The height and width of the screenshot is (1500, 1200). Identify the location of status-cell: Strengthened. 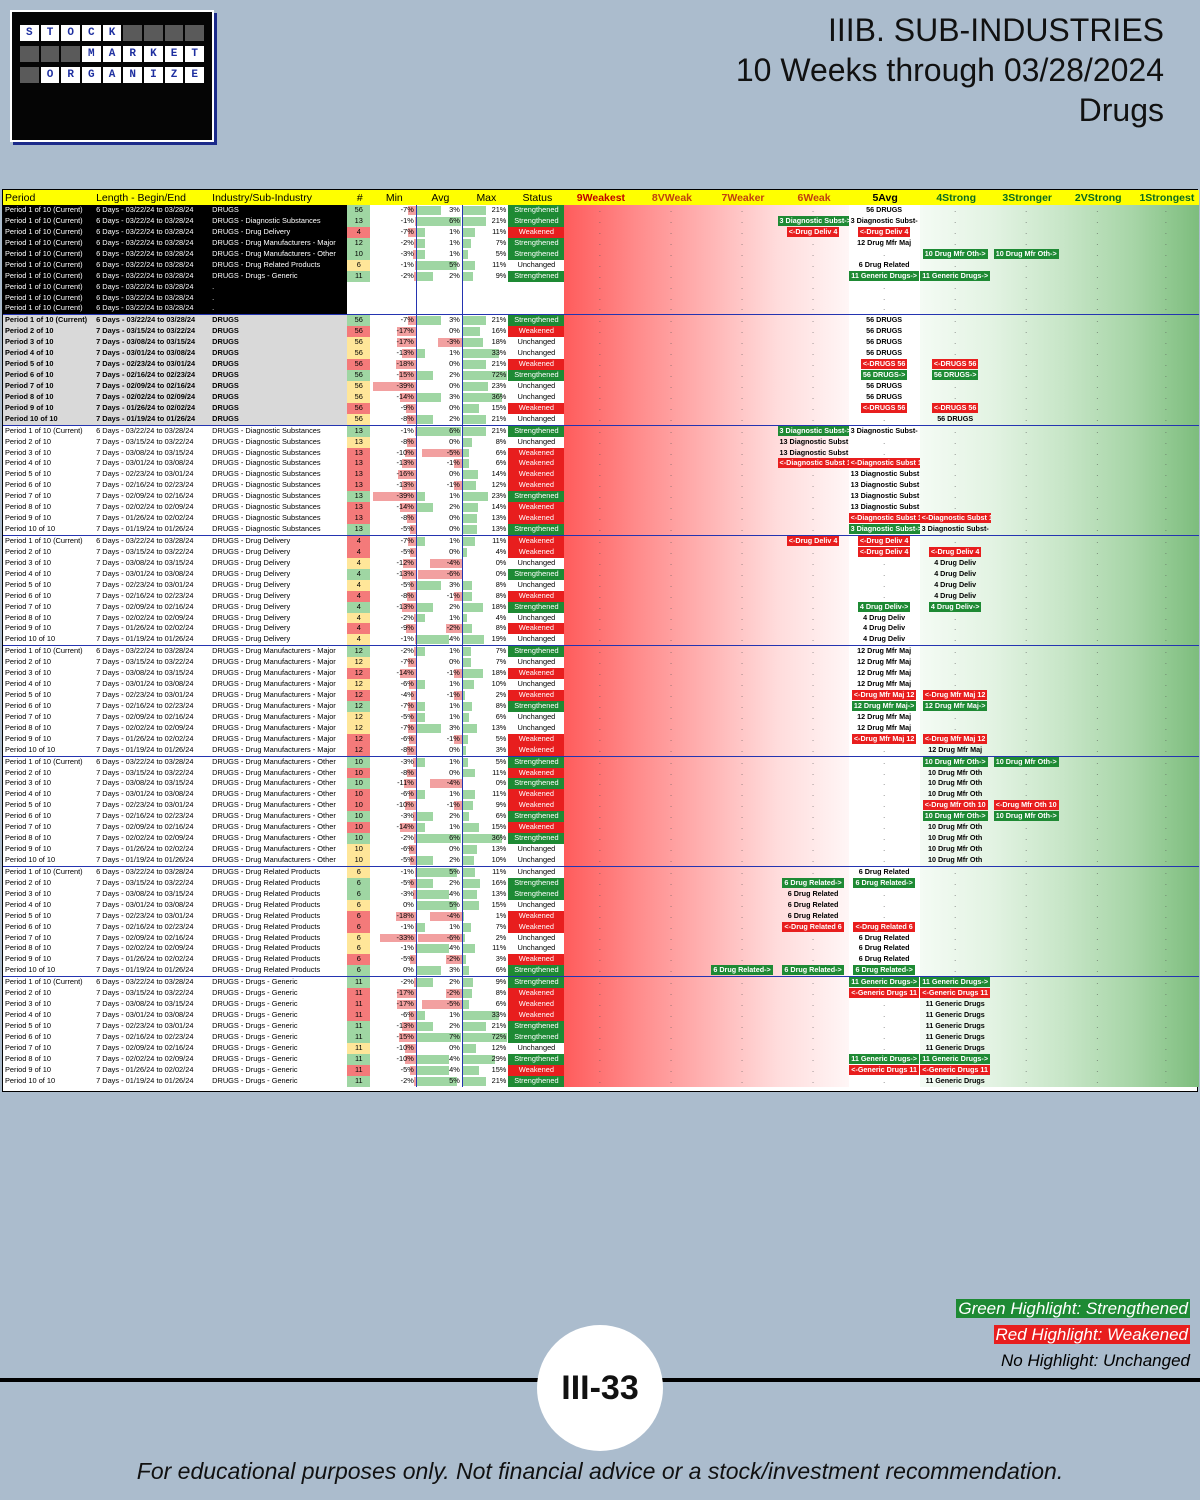
(536, 982).